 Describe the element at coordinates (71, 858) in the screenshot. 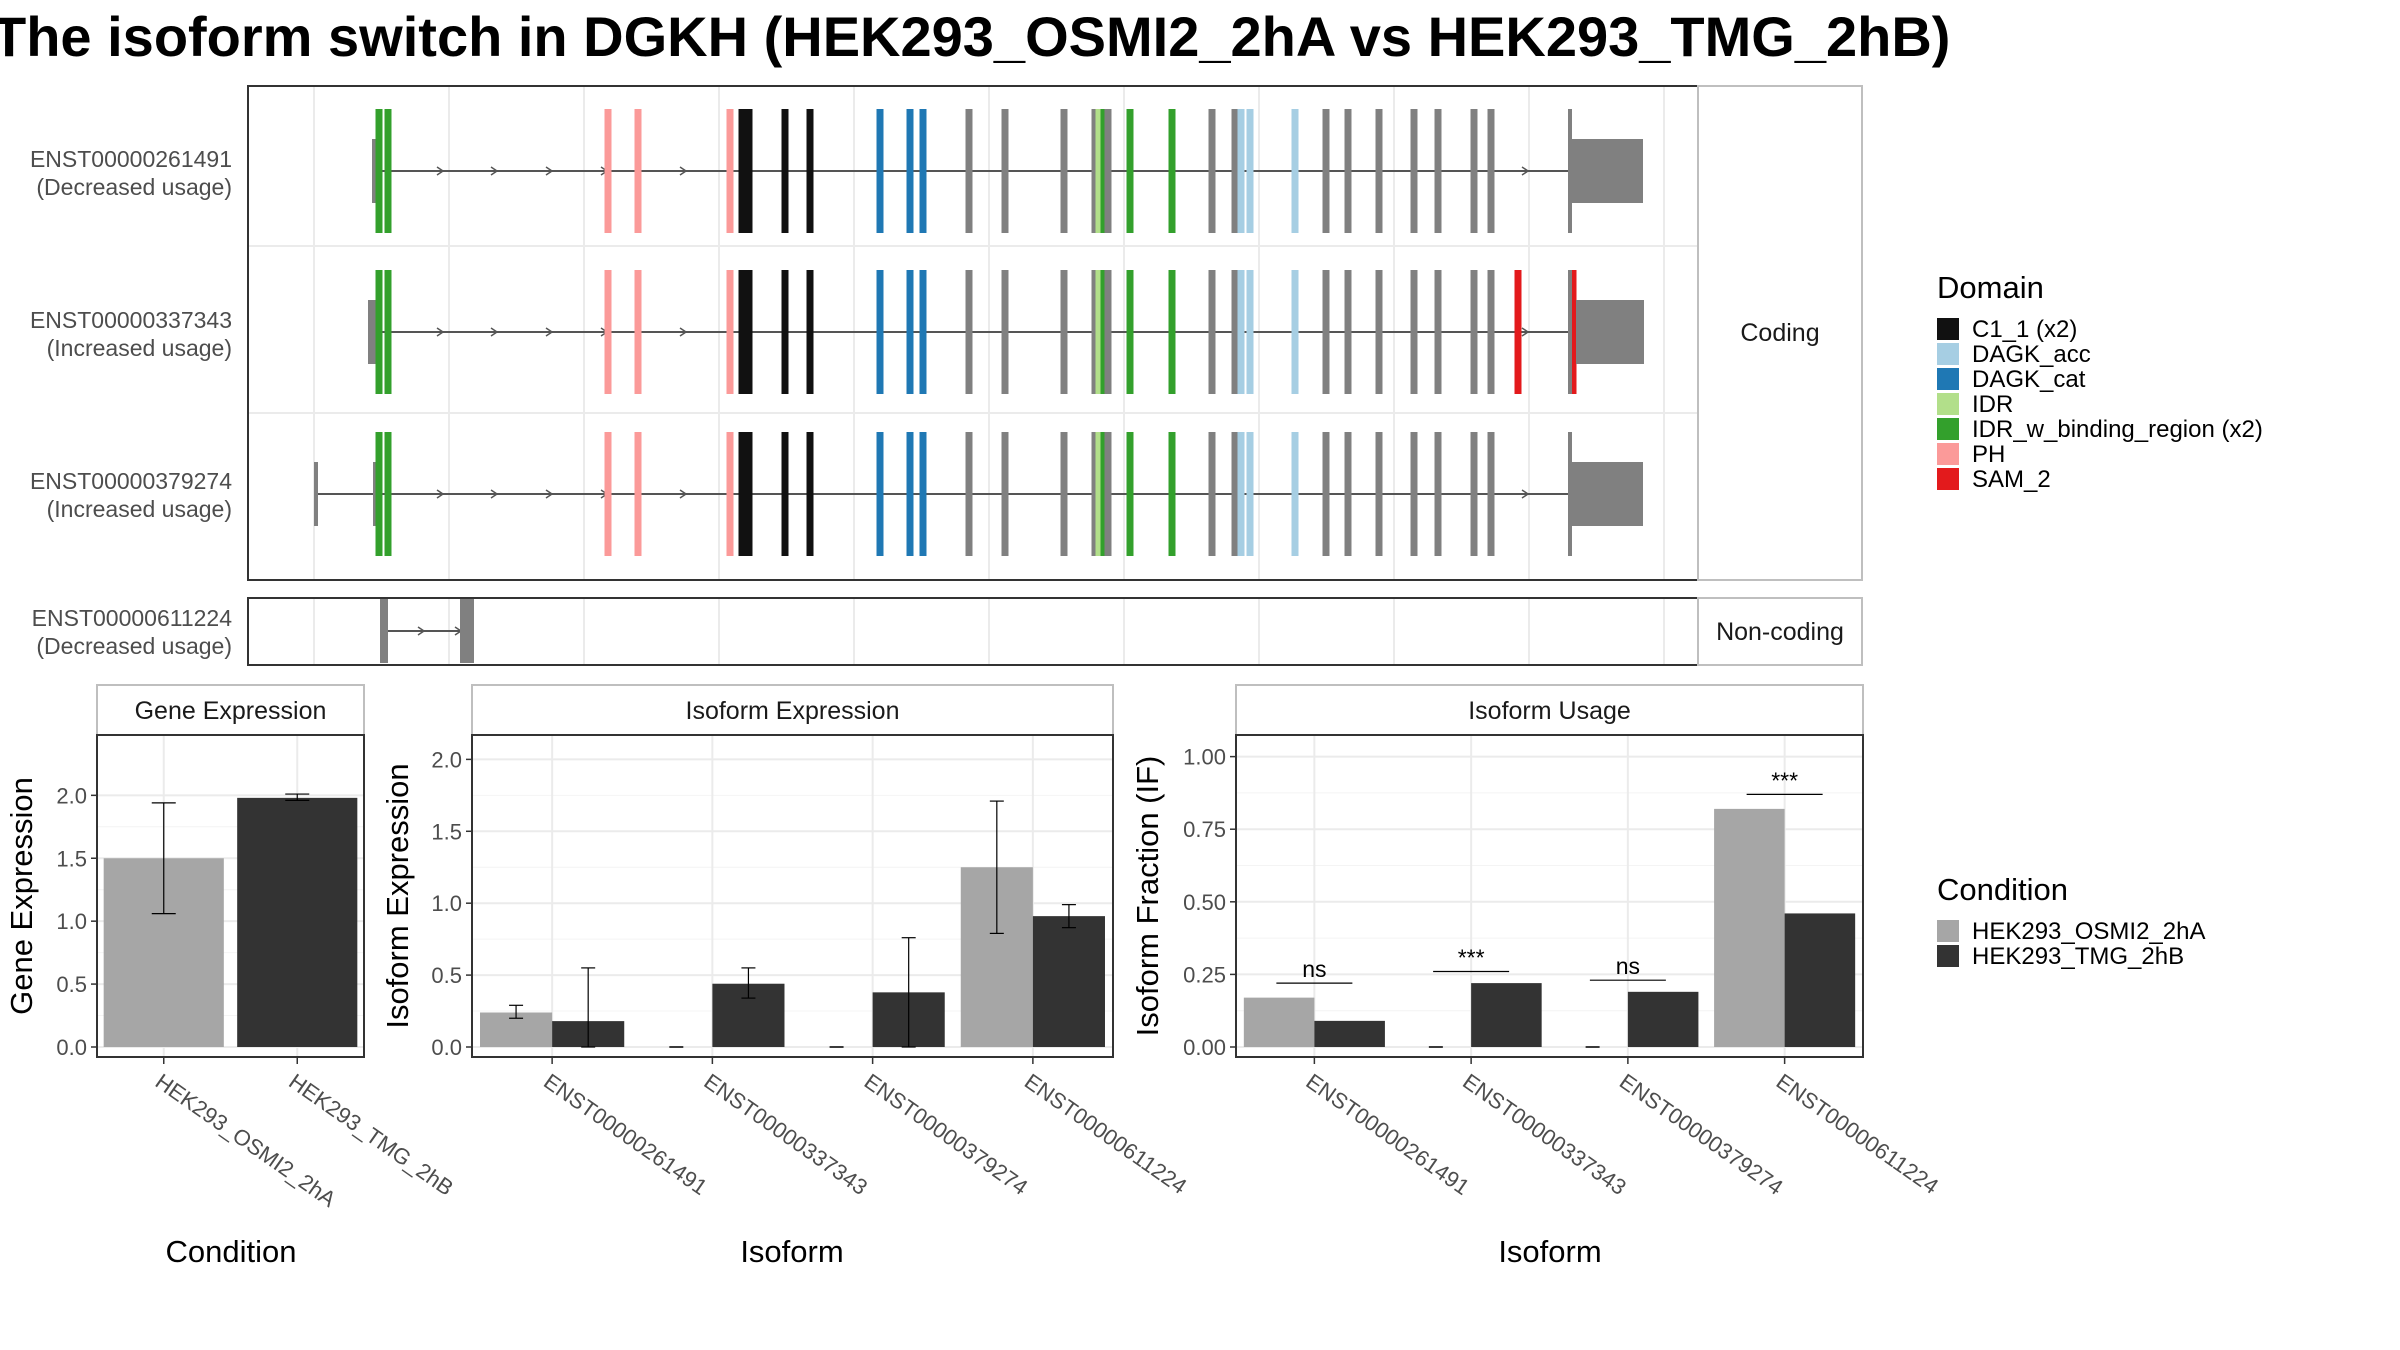

I see `y-tick-label: 1.5` at that location.